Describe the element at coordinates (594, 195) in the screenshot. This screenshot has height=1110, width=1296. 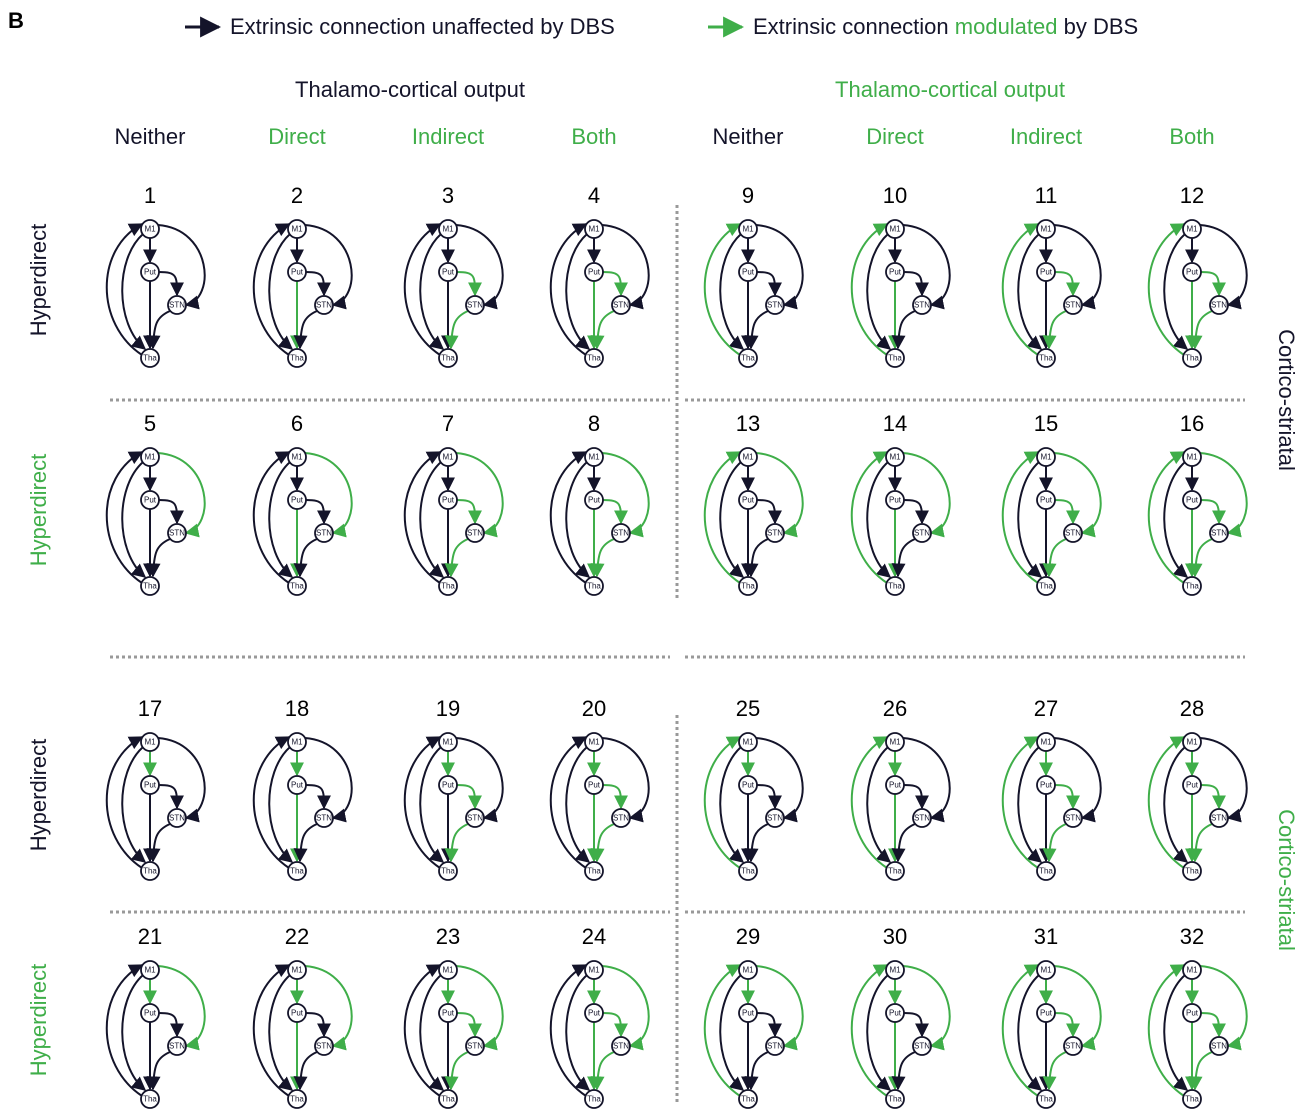
I see `model-number: 4` at that location.